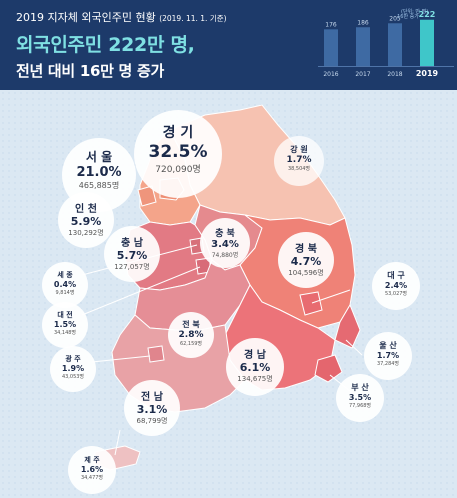  What do you see at coordinates (92, 460) in the screenshot?
I see `region-name: 제 주` at bounding box center [92, 460].